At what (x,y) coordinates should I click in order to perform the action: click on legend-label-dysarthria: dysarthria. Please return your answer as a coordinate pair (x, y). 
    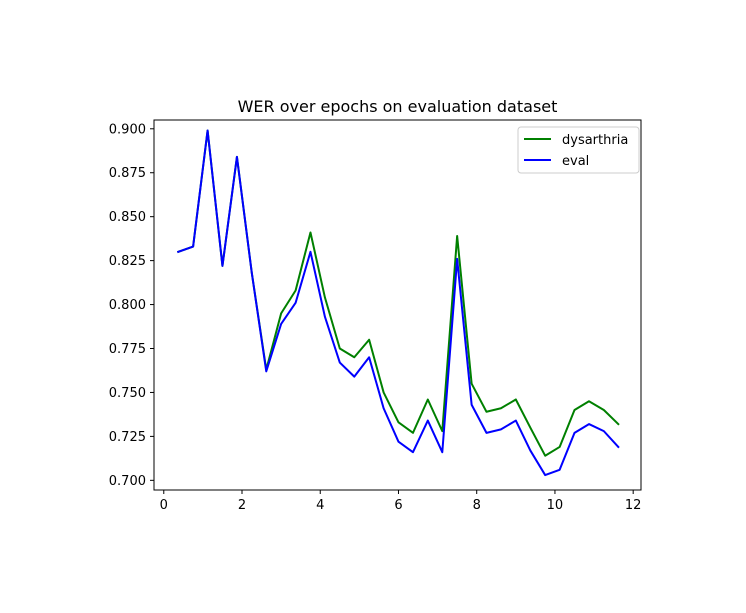
    Looking at the image, I should click on (595, 140).